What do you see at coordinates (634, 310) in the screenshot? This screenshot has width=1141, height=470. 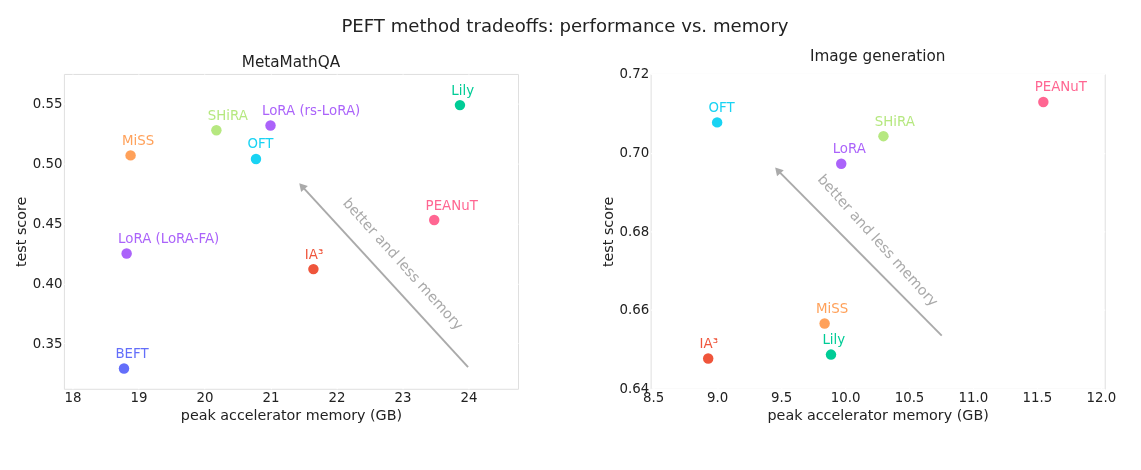 I see `y-tick-label: 0.66` at bounding box center [634, 310].